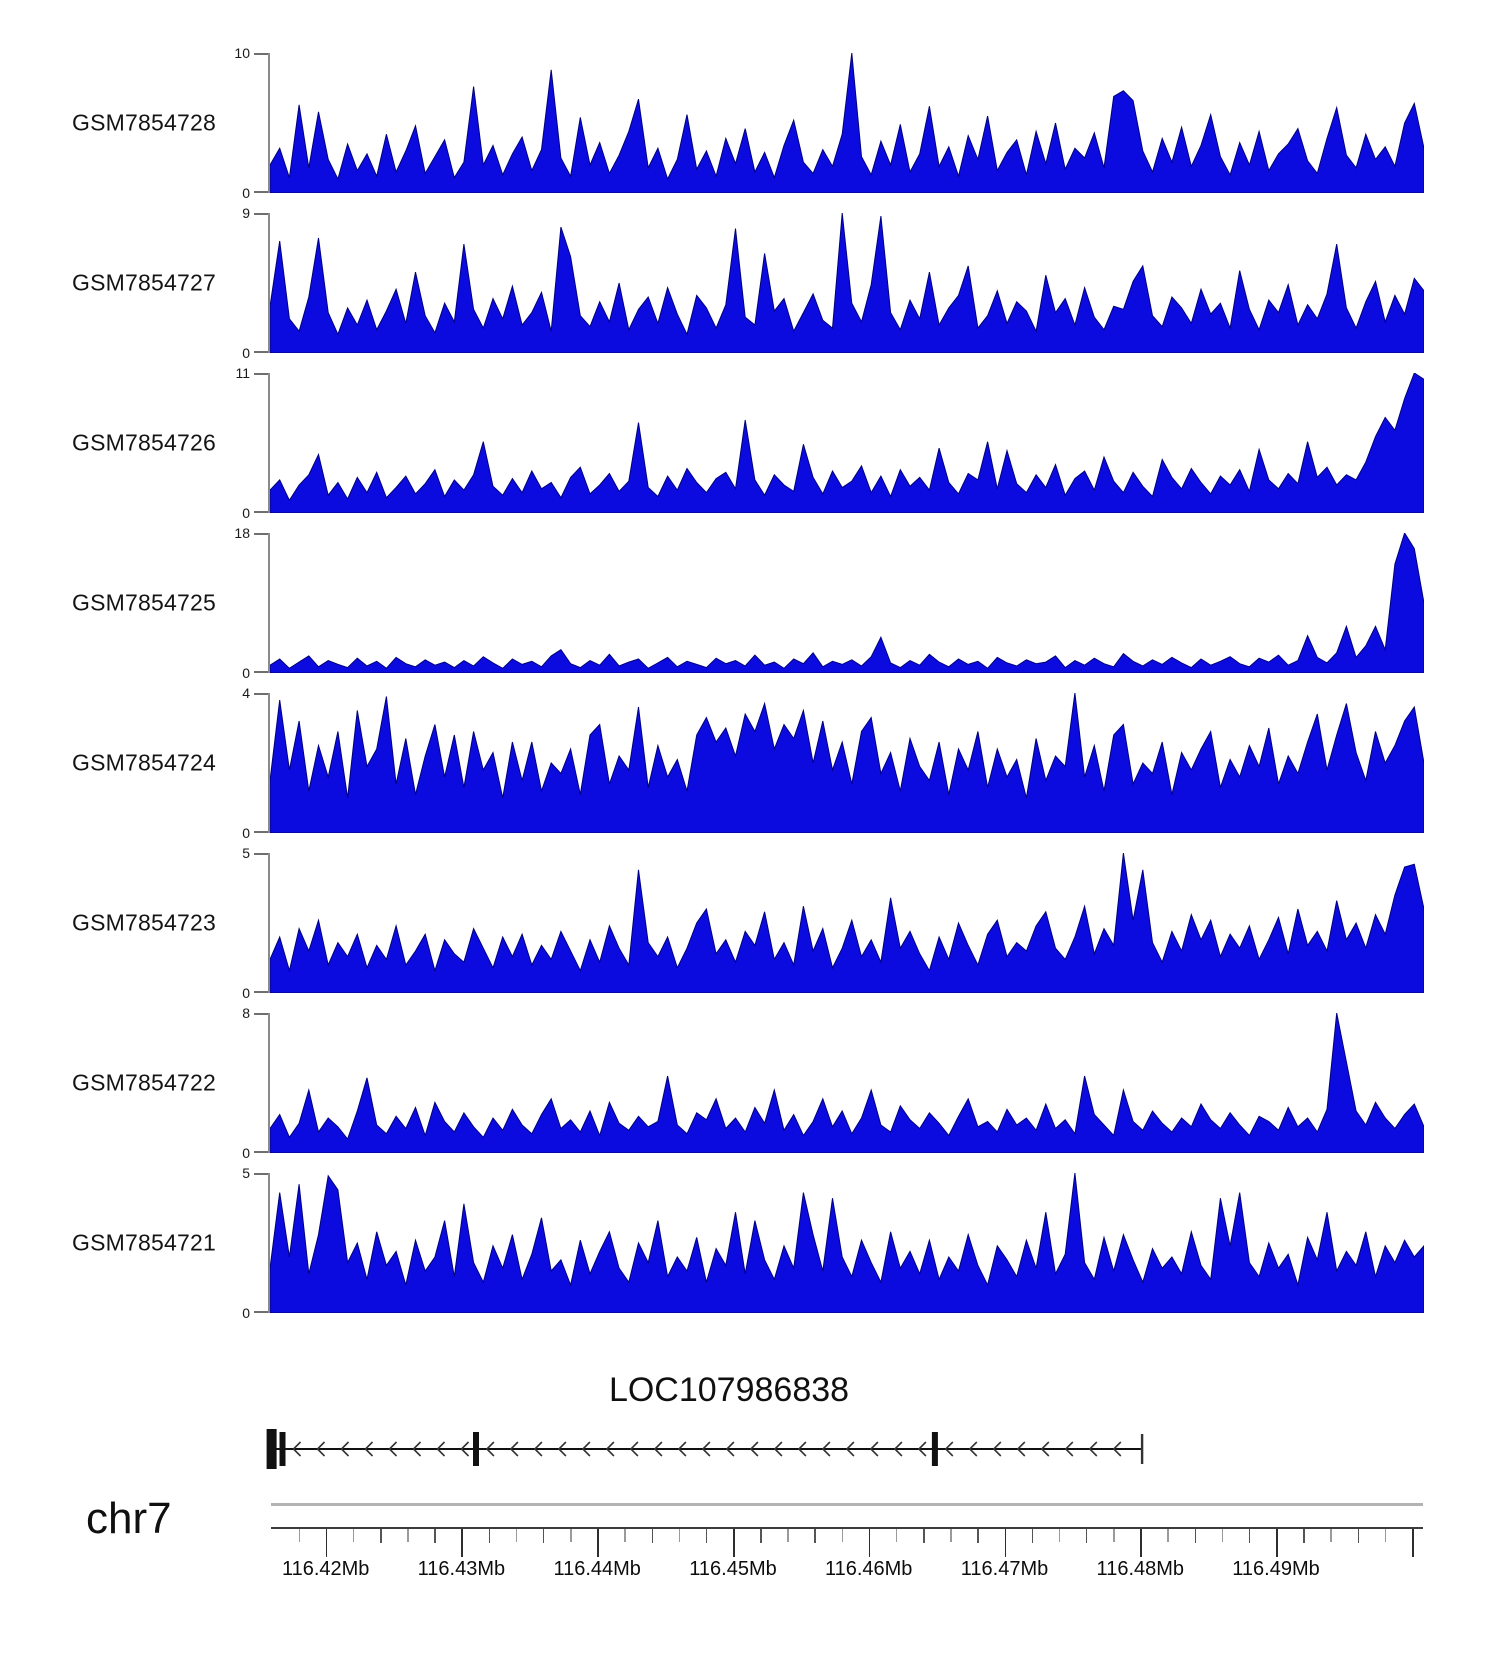  I want to click on axis-tick-label: 116.45Mb, so click(733, 1569).